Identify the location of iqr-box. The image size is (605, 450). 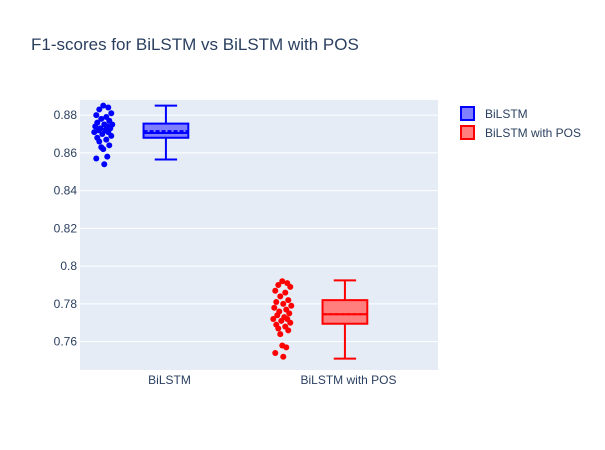
(345, 312).